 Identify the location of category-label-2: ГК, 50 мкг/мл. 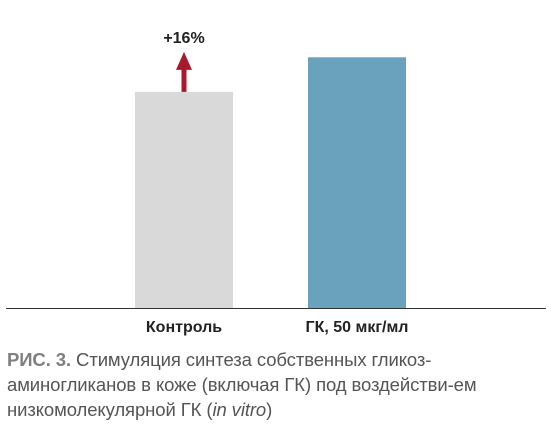
(357, 327).